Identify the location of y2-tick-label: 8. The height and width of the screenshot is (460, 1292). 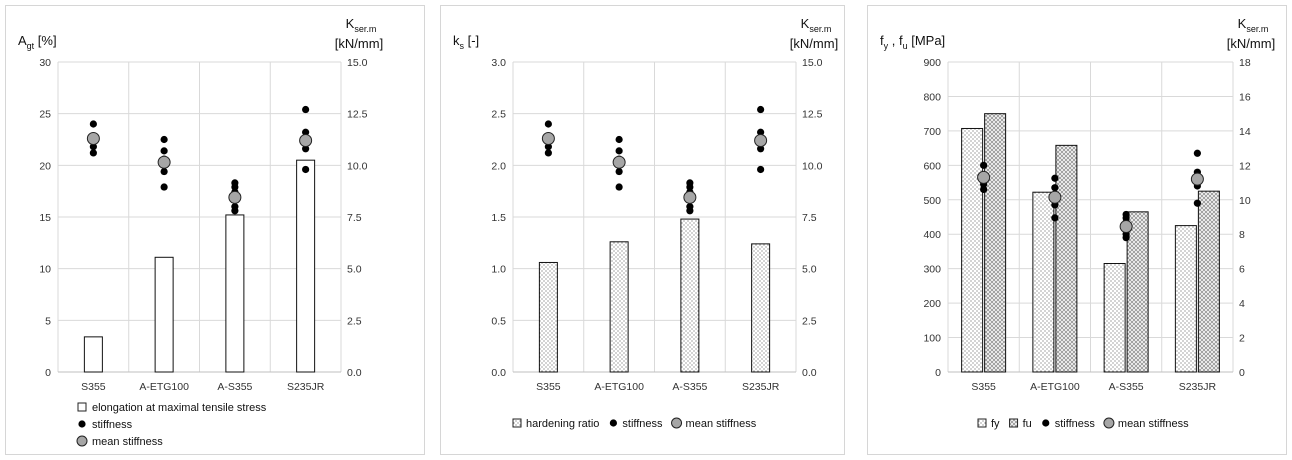
(1242, 235).